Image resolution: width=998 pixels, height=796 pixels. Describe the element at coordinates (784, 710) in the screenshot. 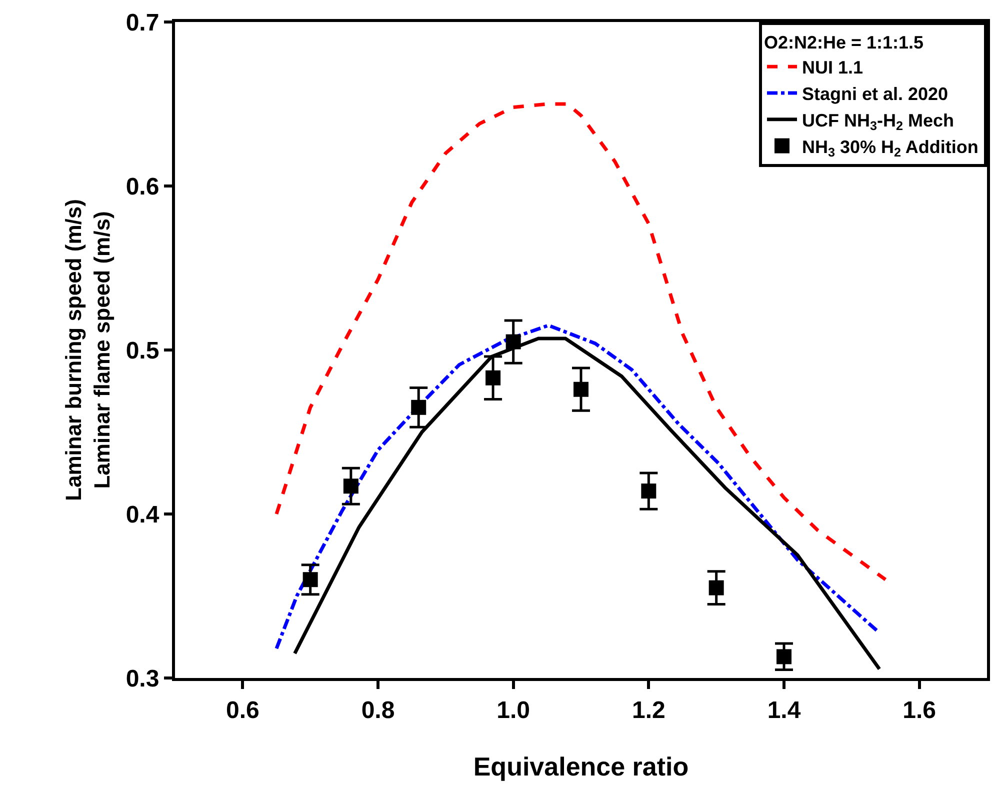

I see `x-tick-label: 1.4` at that location.